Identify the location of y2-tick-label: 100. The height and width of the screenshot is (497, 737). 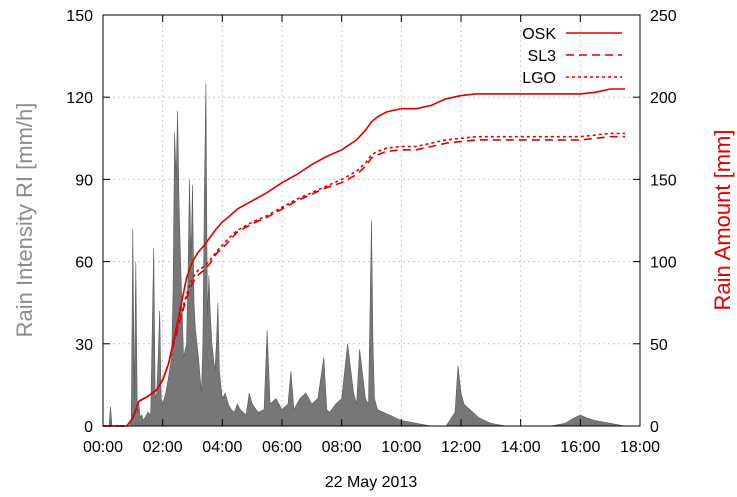
(663, 263).